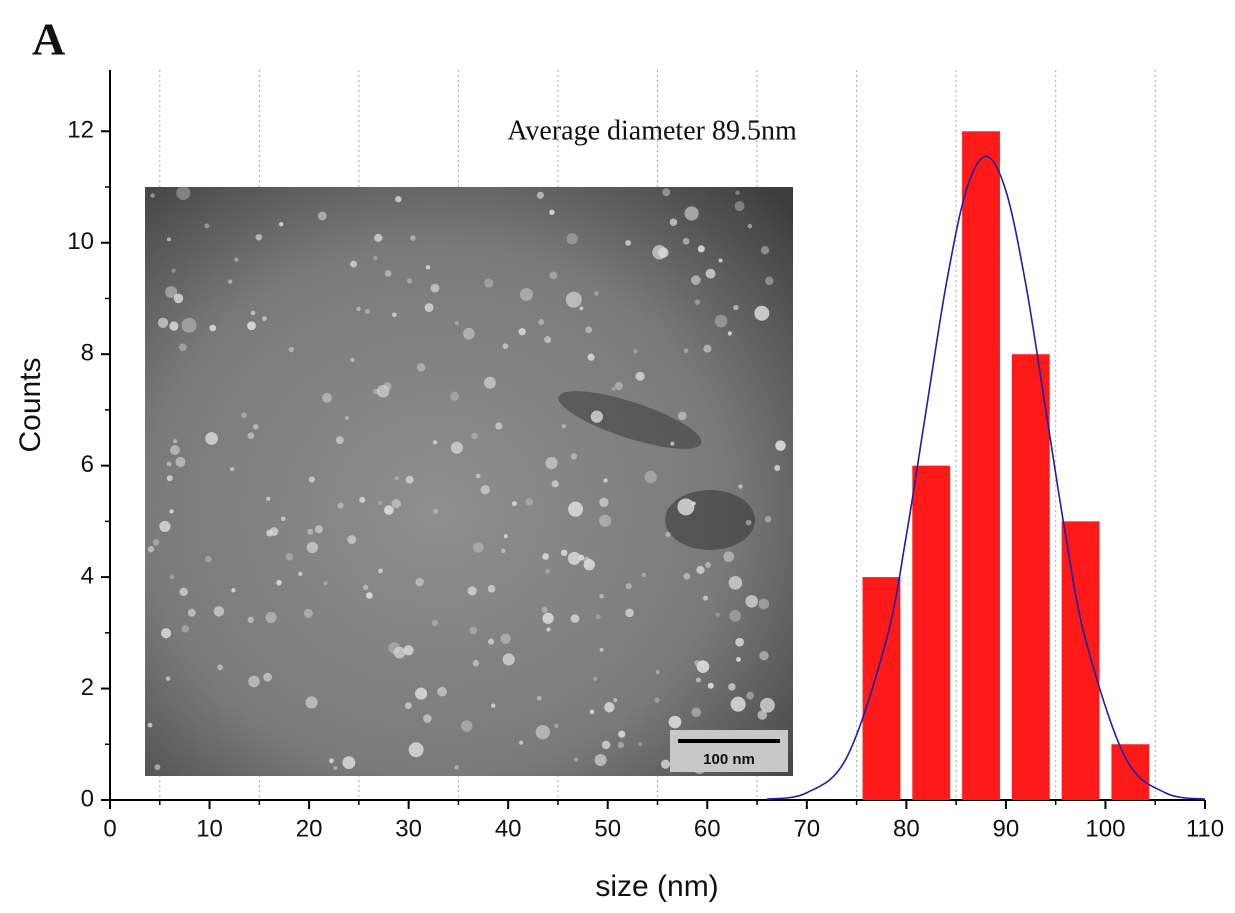 The height and width of the screenshot is (913, 1235). I want to click on y-tick-label: 10, so click(80, 241).